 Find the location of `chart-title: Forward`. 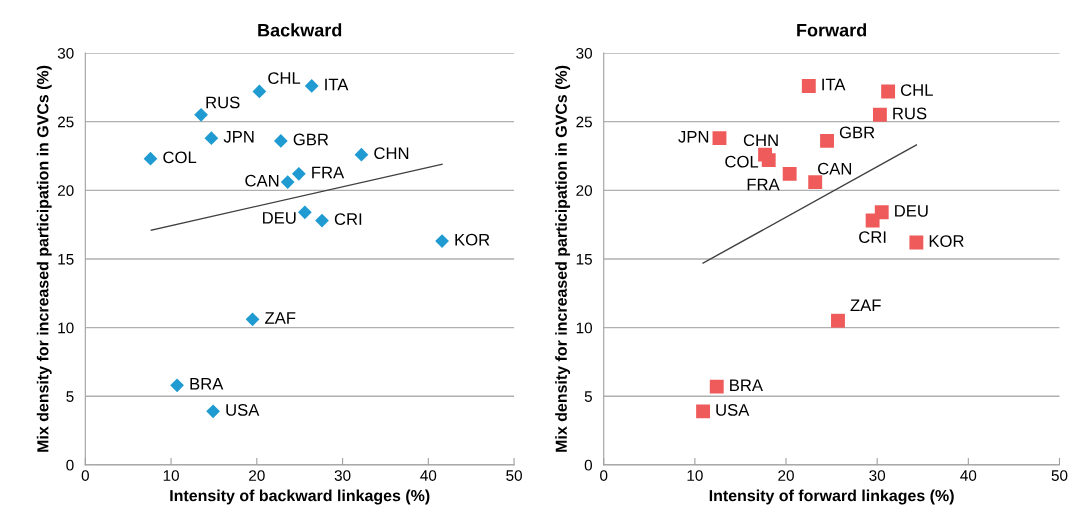

chart-title: Forward is located at coordinates (832, 30).